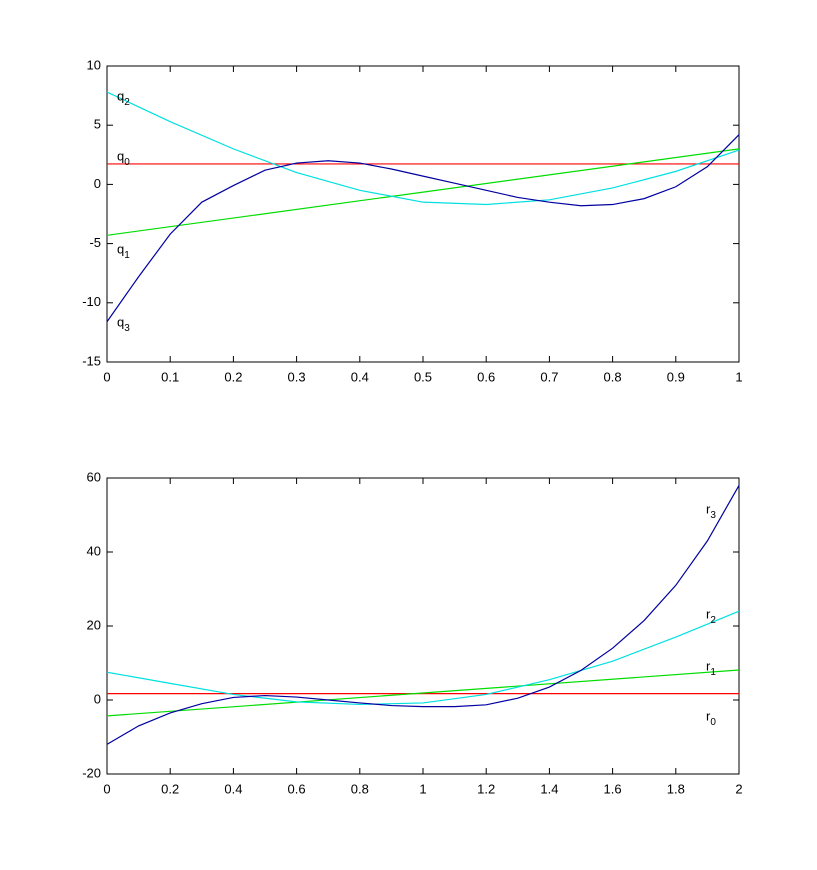 Image resolution: width=817 pixels, height=870 pixels. What do you see at coordinates (549, 376) in the screenshot?
I see `x-tick-label: 0.7` at bounding box center [549, 376].